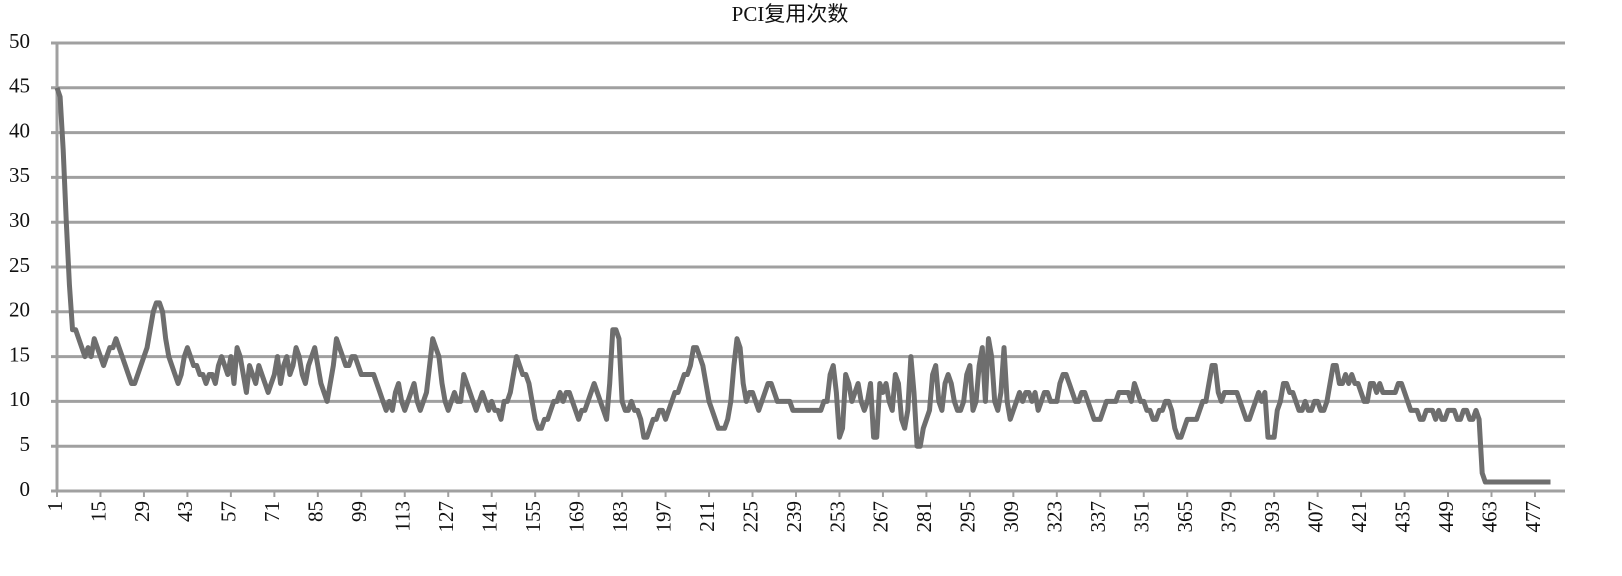 This screenshot has height=576, width=1622. What do you see at coordinates (837, 517) in the screenshot?
I see `x-tick-label: 253` at bounding box center [837, 517].